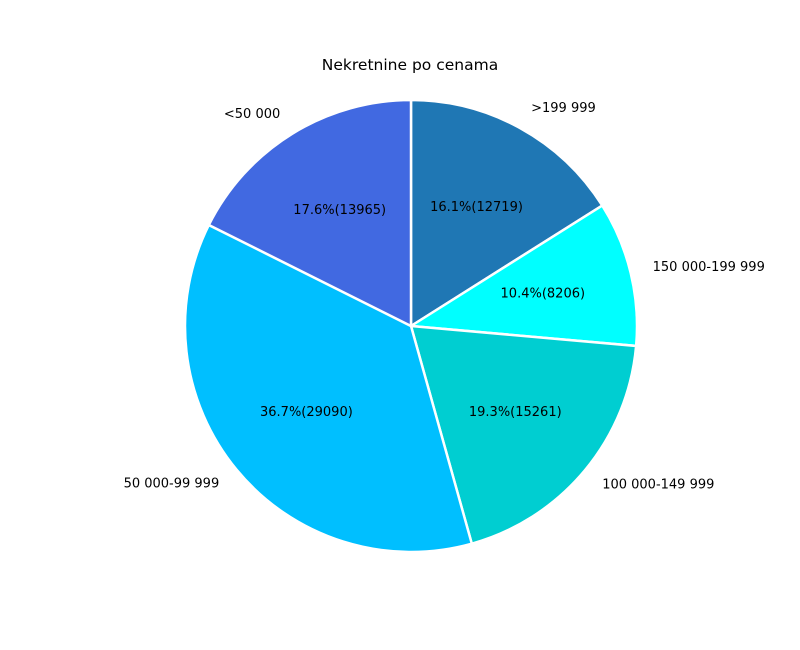 The width and height of the screenshot is (800, 650). I want to click on slice-label: <50 000, so click(252, 114).